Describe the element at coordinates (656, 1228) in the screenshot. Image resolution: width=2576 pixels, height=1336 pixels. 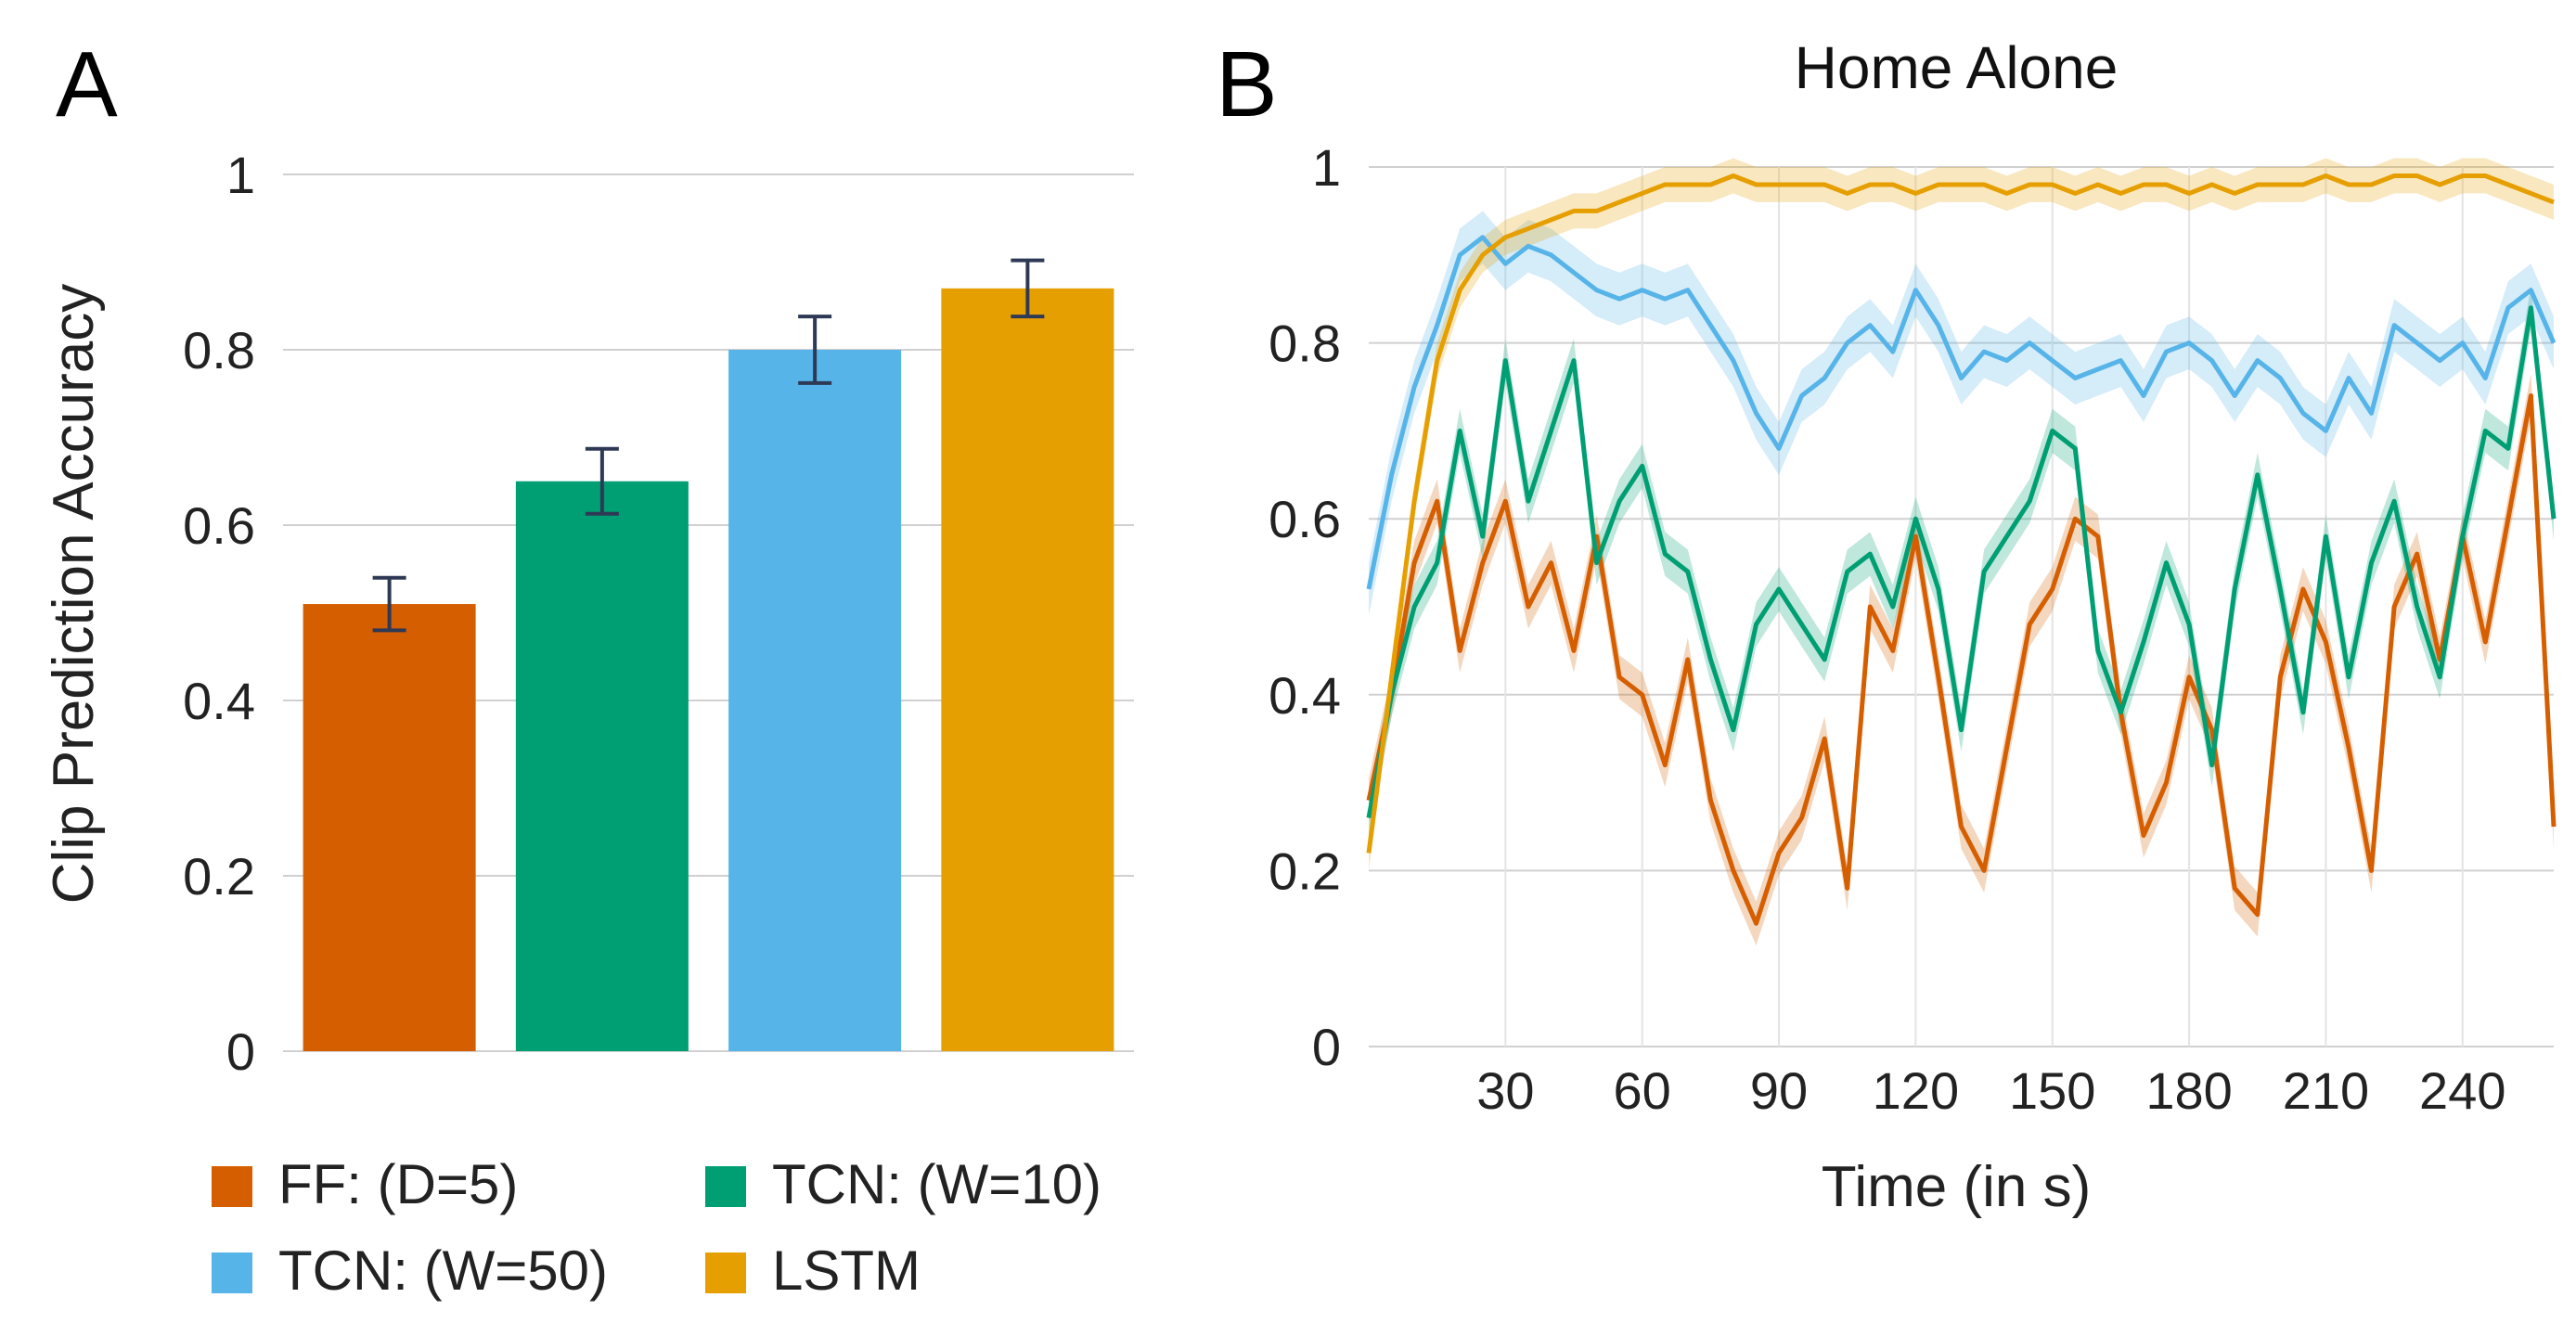
I see `legend: FF: (D=5) TCN: (W=10) TCN: (W=50) LSTM` at that location.